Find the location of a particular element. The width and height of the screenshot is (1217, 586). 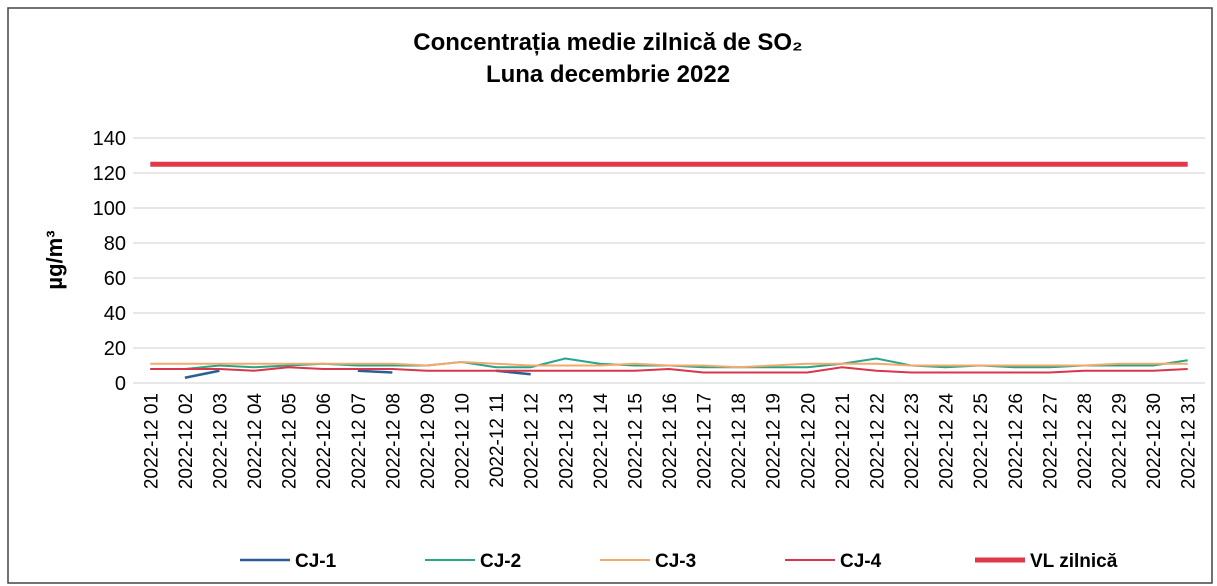

y-tick-label: 80 is located at coordinates (115, 244).